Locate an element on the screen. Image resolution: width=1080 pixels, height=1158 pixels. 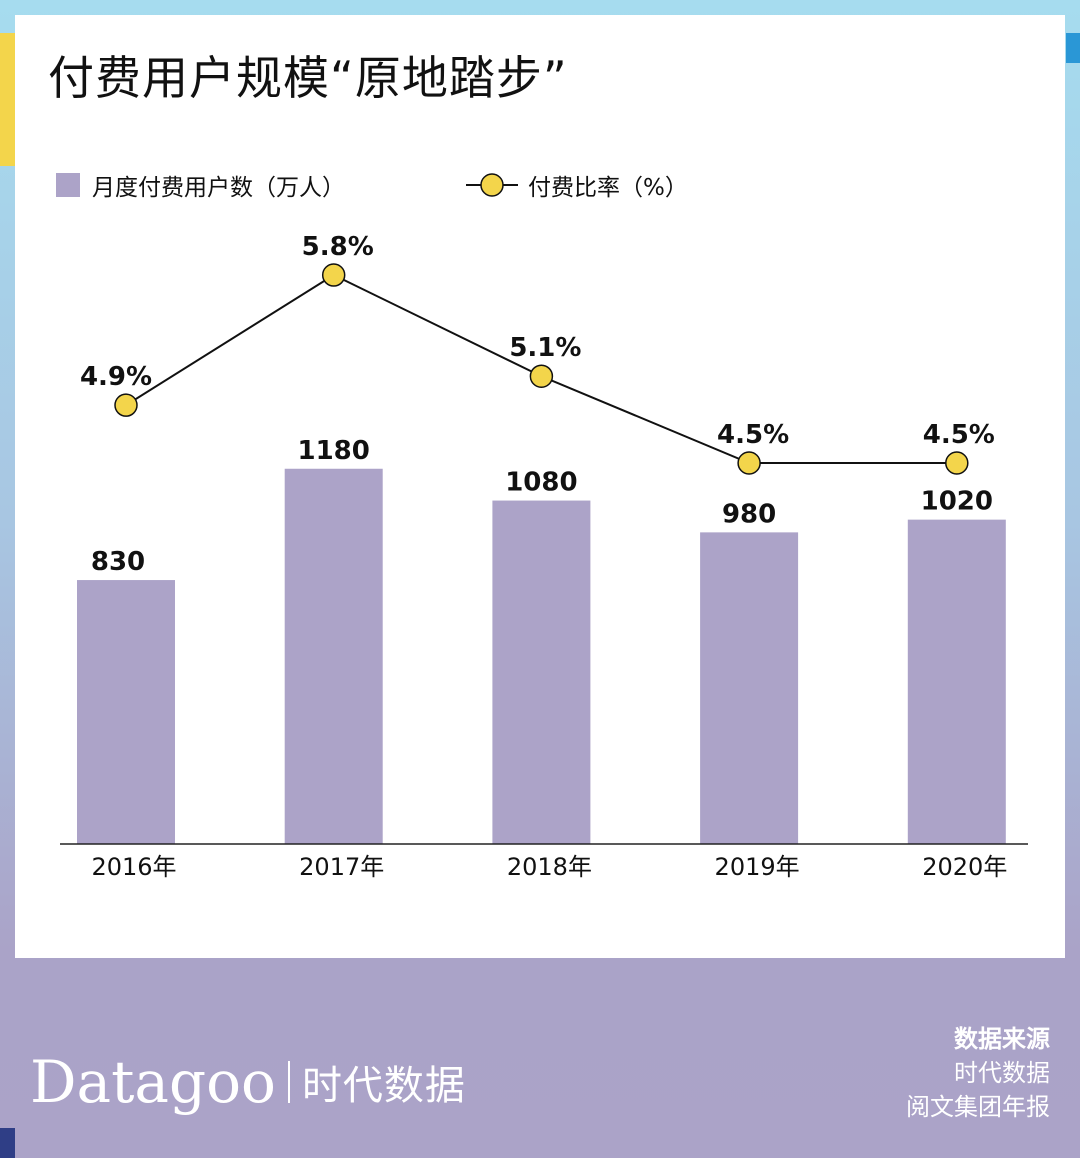
legend-line-marker-icon is located at coordinates (492, 185).